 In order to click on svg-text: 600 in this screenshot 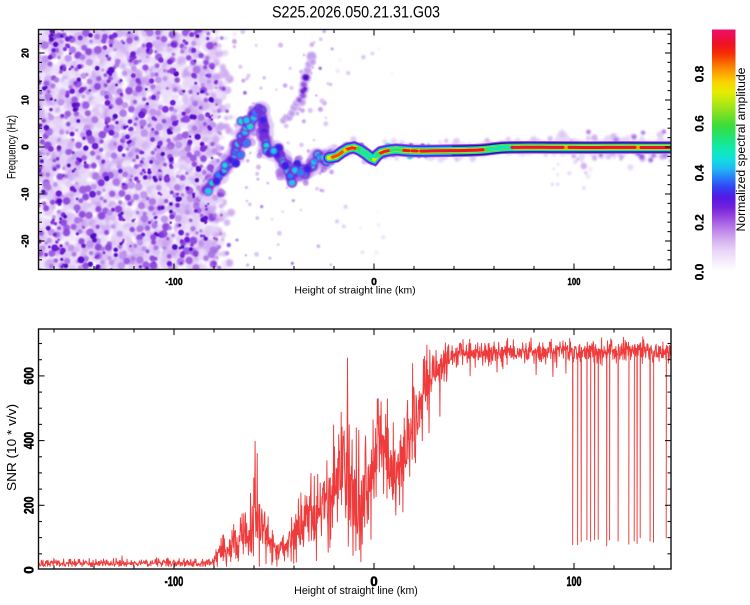, I will do `click(29, 375)`.